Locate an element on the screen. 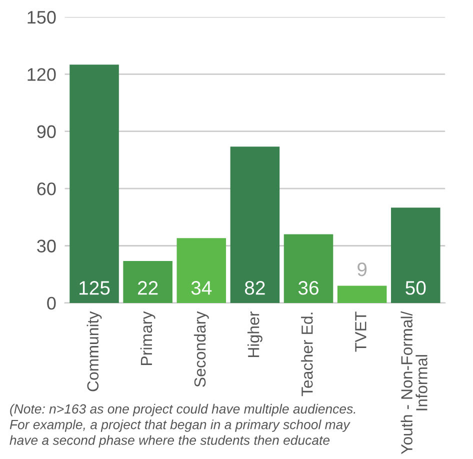 This screenshot has height=459, width=473. y-tick-label: 0 is located at coordinates (51, 303).